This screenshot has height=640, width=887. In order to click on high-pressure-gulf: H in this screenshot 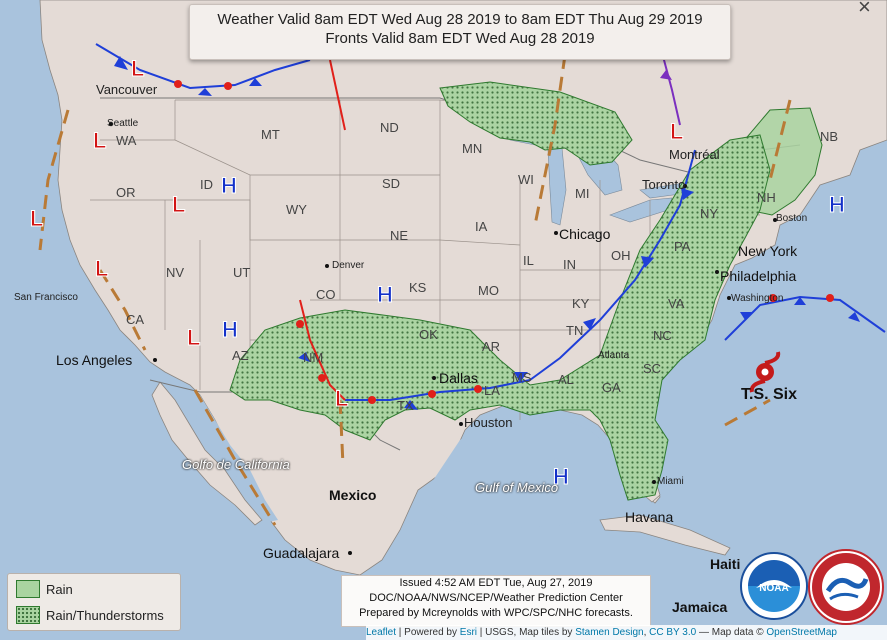, I will do `click(561, 476)`.